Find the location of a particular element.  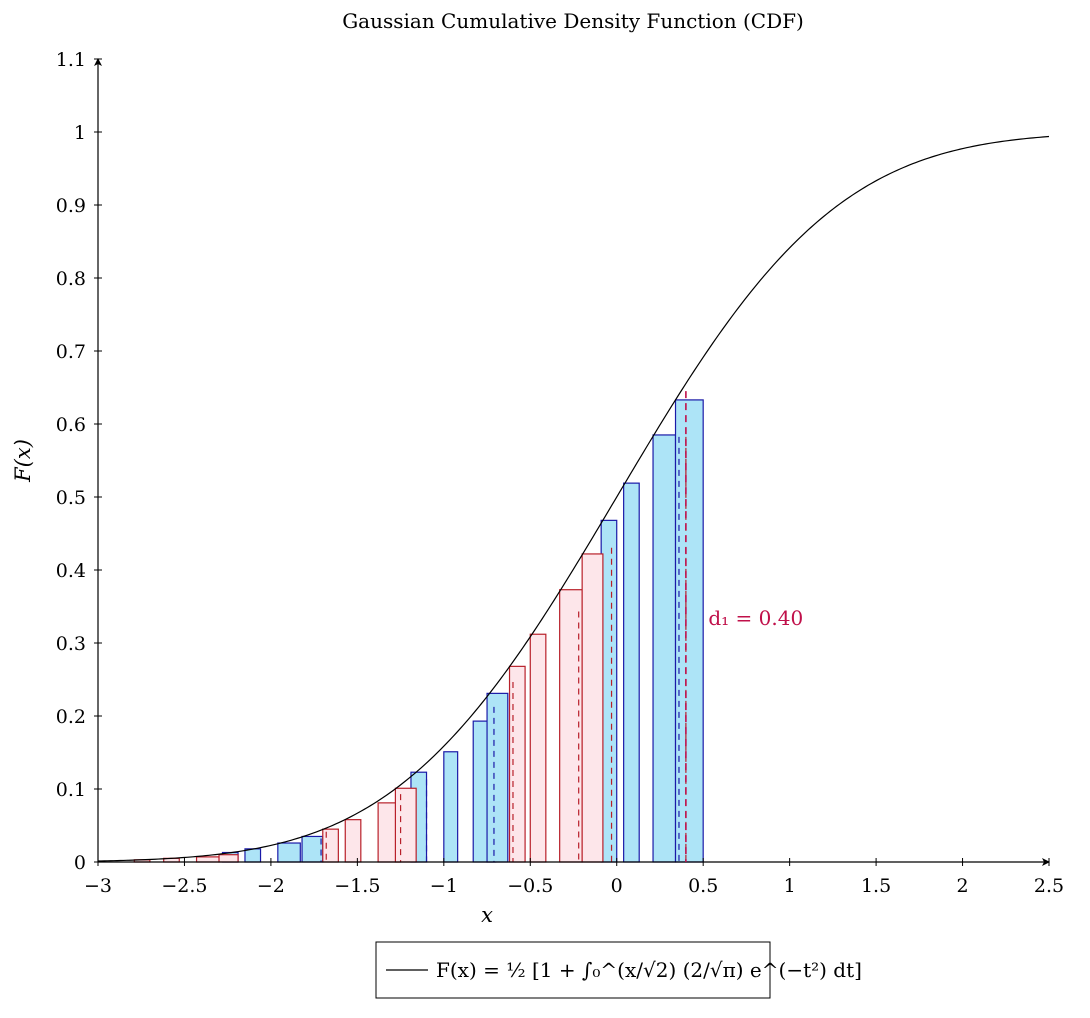

x-tick-label: 0 is located at coordinates (617, 886).